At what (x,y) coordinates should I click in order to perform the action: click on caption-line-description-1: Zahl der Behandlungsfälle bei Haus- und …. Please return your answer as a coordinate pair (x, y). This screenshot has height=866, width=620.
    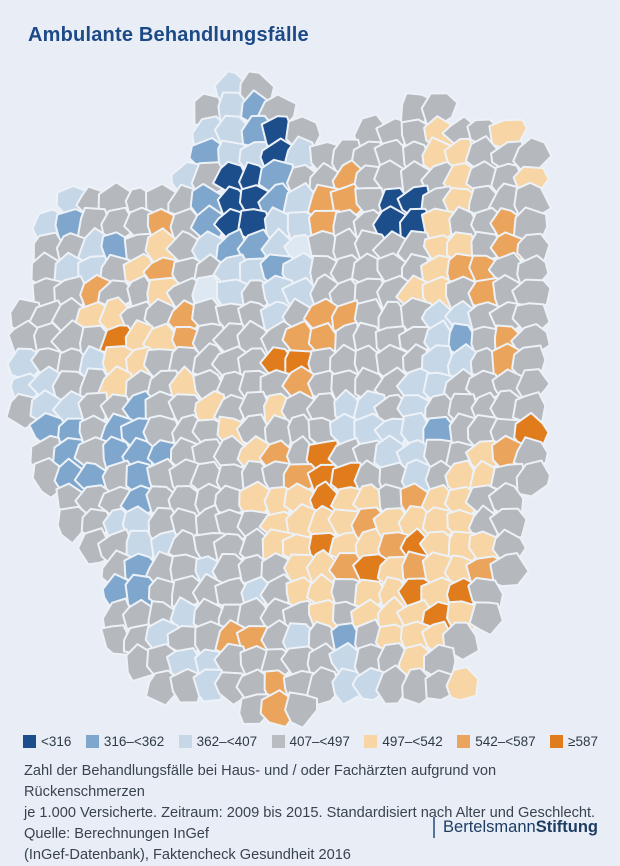
    Looking at the image, I should click on (260, 781).